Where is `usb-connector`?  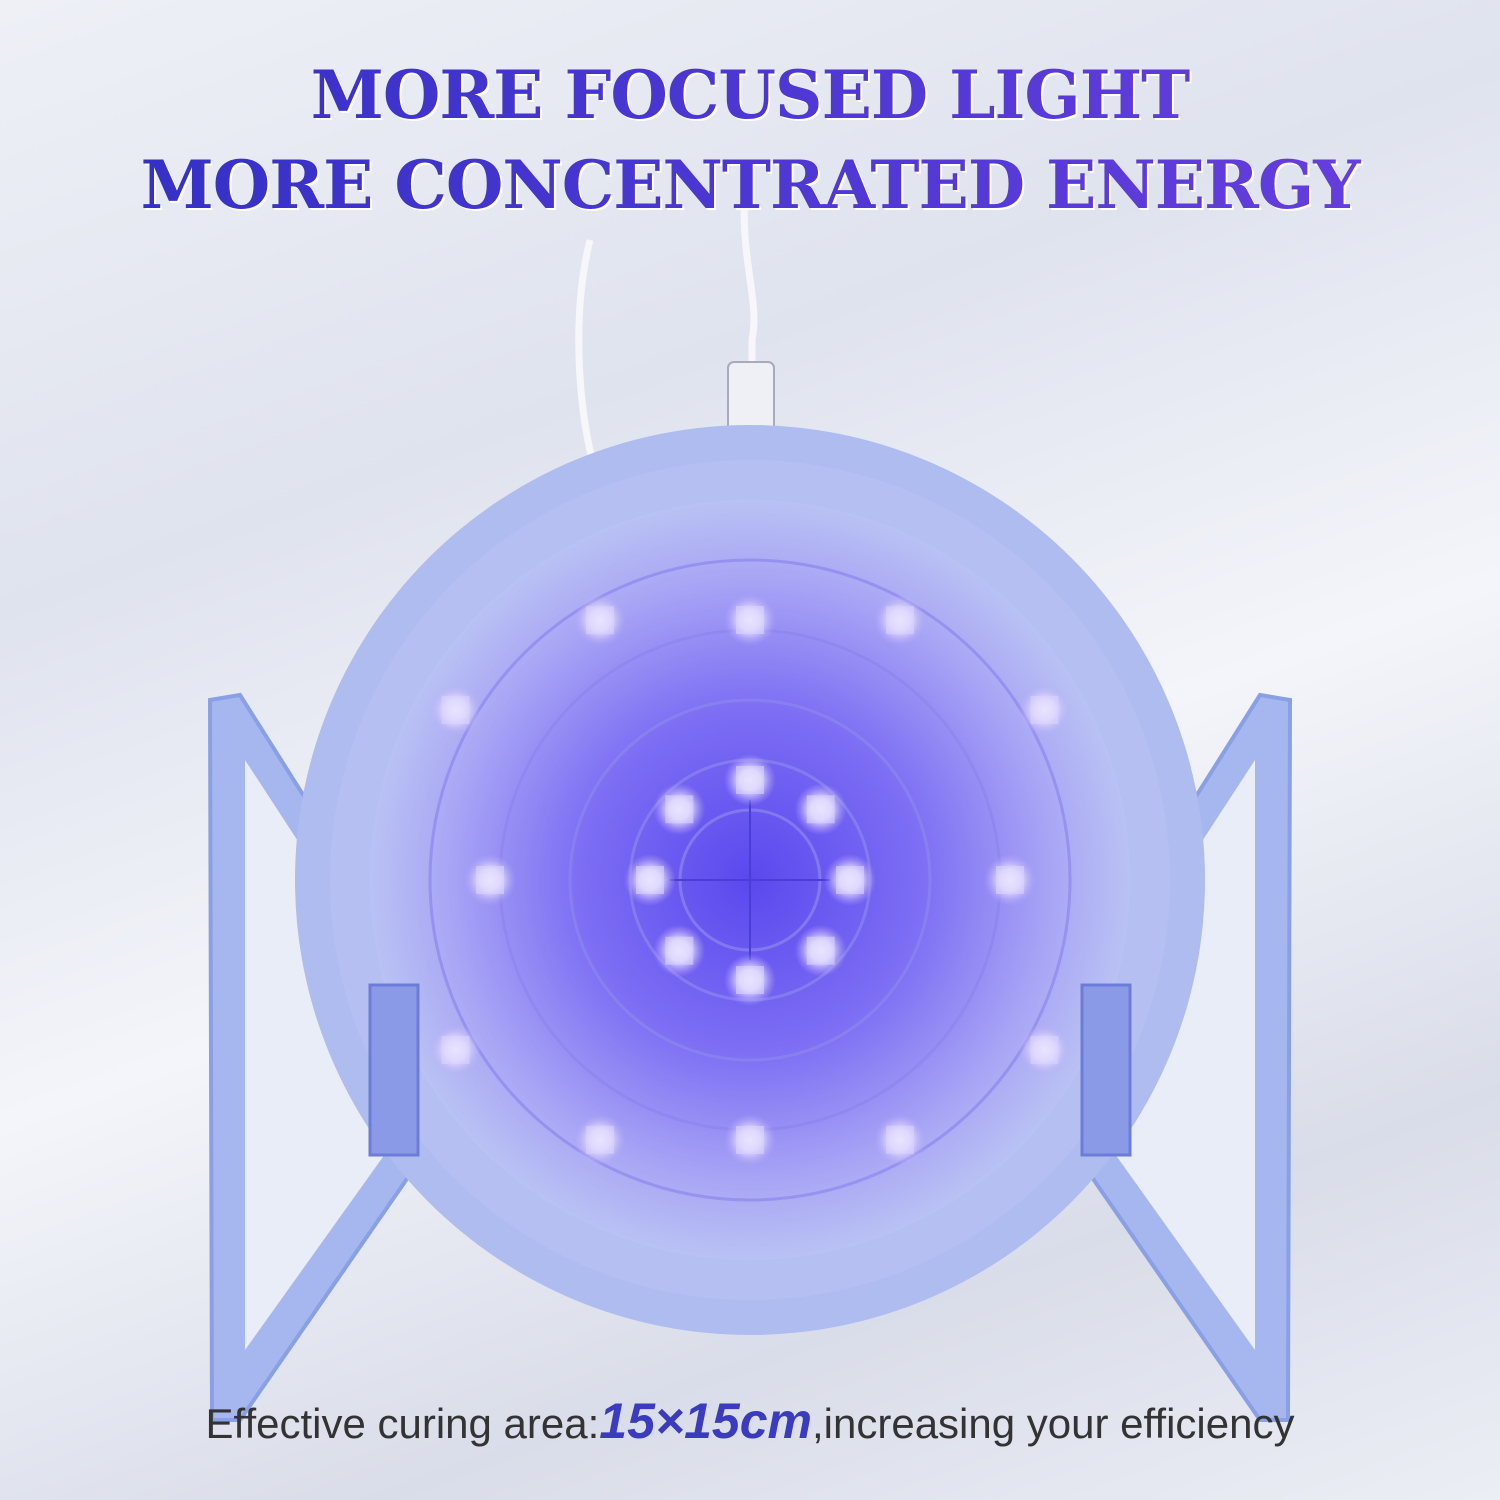
usb-connector is located at coordinates (751, 397).